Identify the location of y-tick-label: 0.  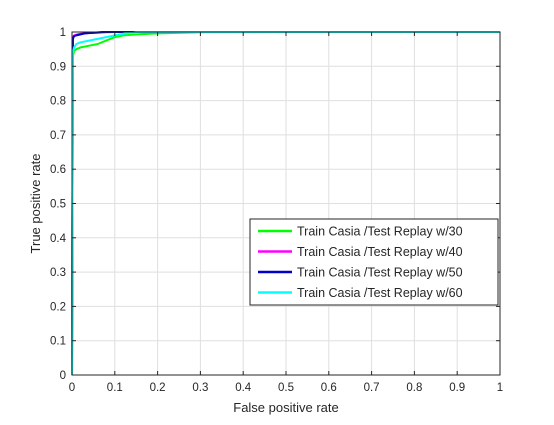
(63, 376).